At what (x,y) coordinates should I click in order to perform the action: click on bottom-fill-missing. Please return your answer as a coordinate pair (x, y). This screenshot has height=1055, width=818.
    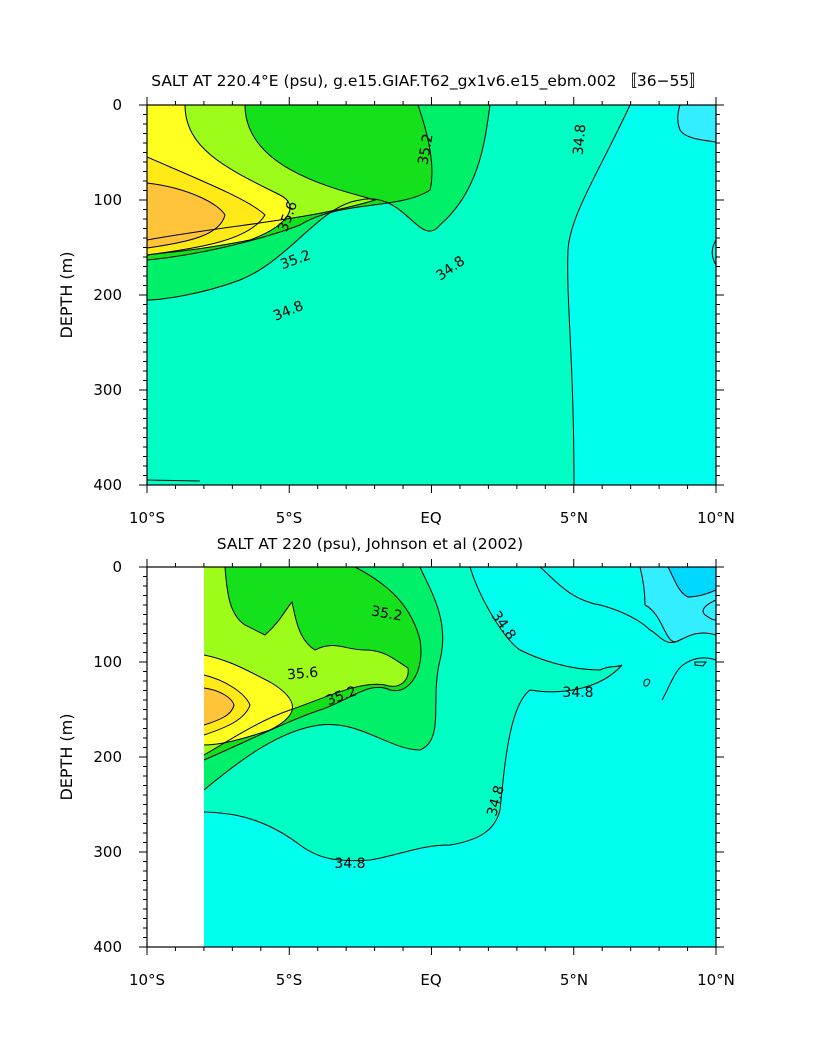
    Looking at the image, I should click on (175, 757).